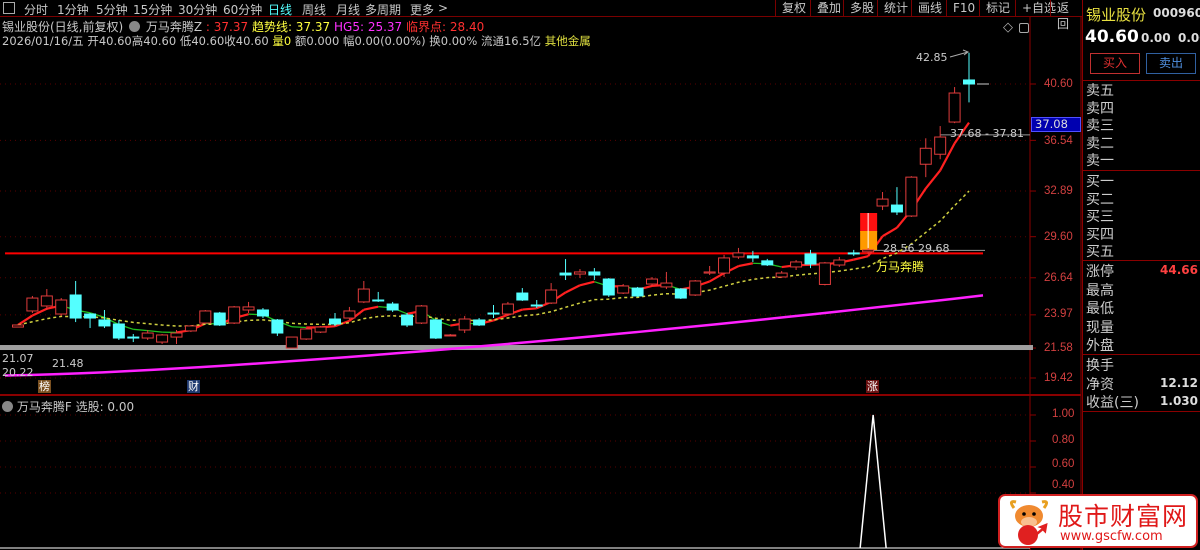  Describe the element at coordinates (1024, 28) in the screenshot. I see `panel-layout-icon` at that location.